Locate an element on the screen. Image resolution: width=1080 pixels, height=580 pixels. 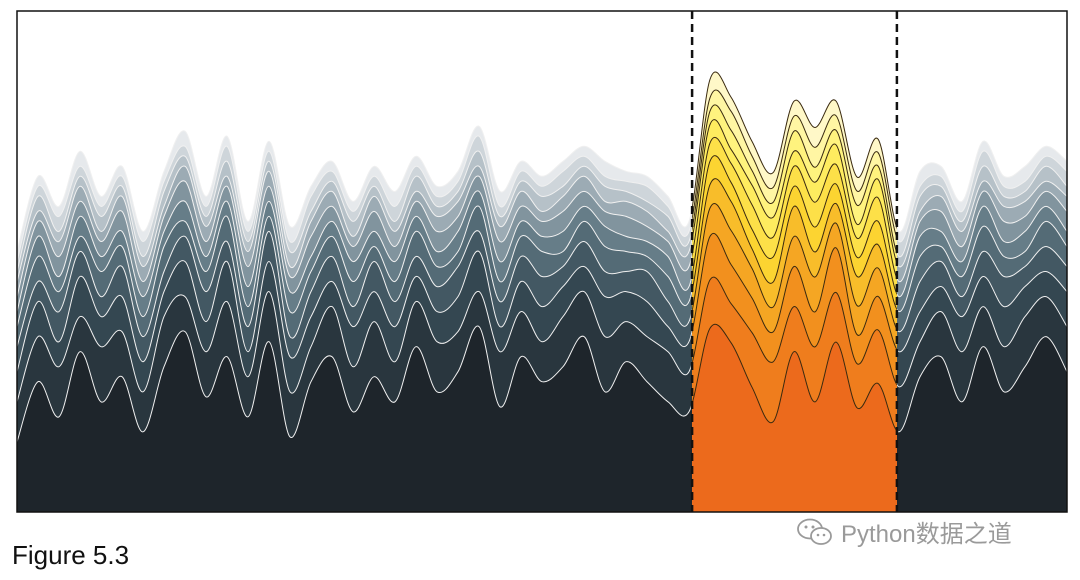
wechat-icon is located at coordinates (814, 531).